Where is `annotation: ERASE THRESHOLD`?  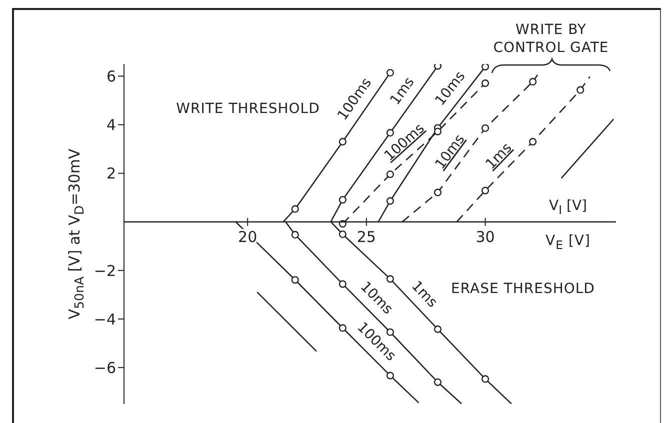 annotation: ERASE THRESHOLD is located at coordinates (523, 289).